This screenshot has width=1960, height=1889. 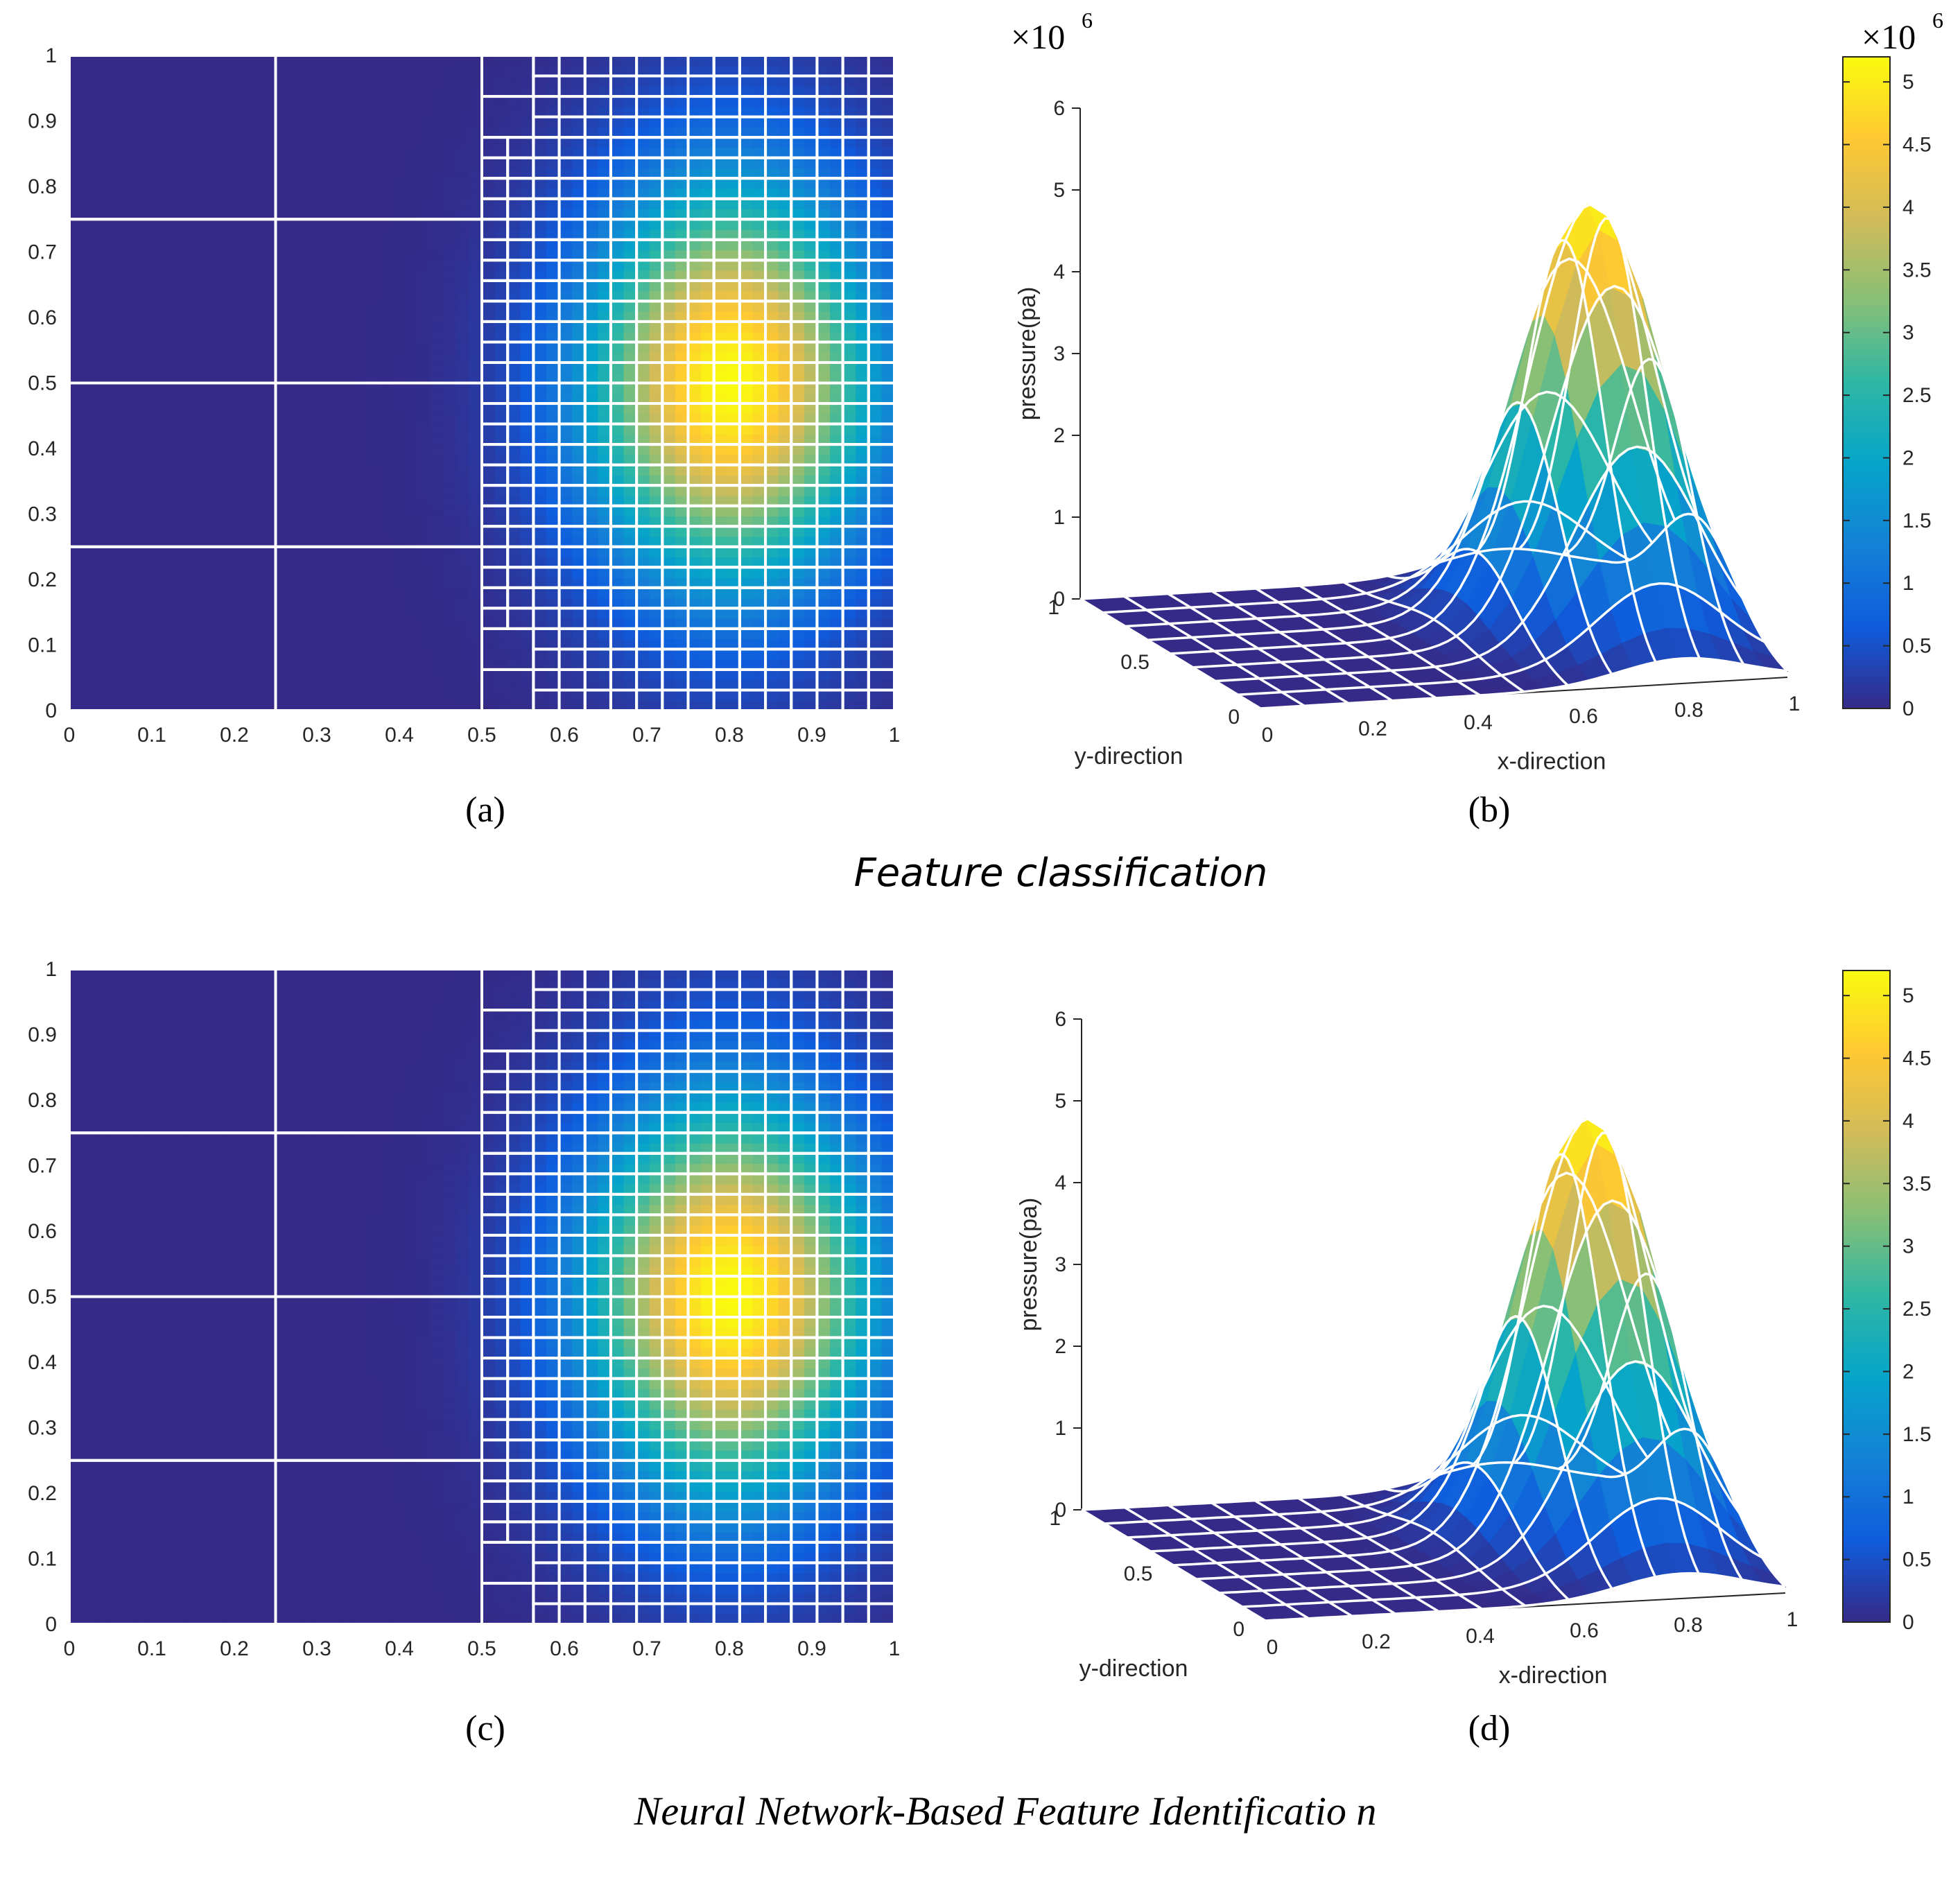 What do you see at coordinates (1583, 716) in the screenshot?
I see `x-tick-label: 0.6` at bounding box center [1583, 716].